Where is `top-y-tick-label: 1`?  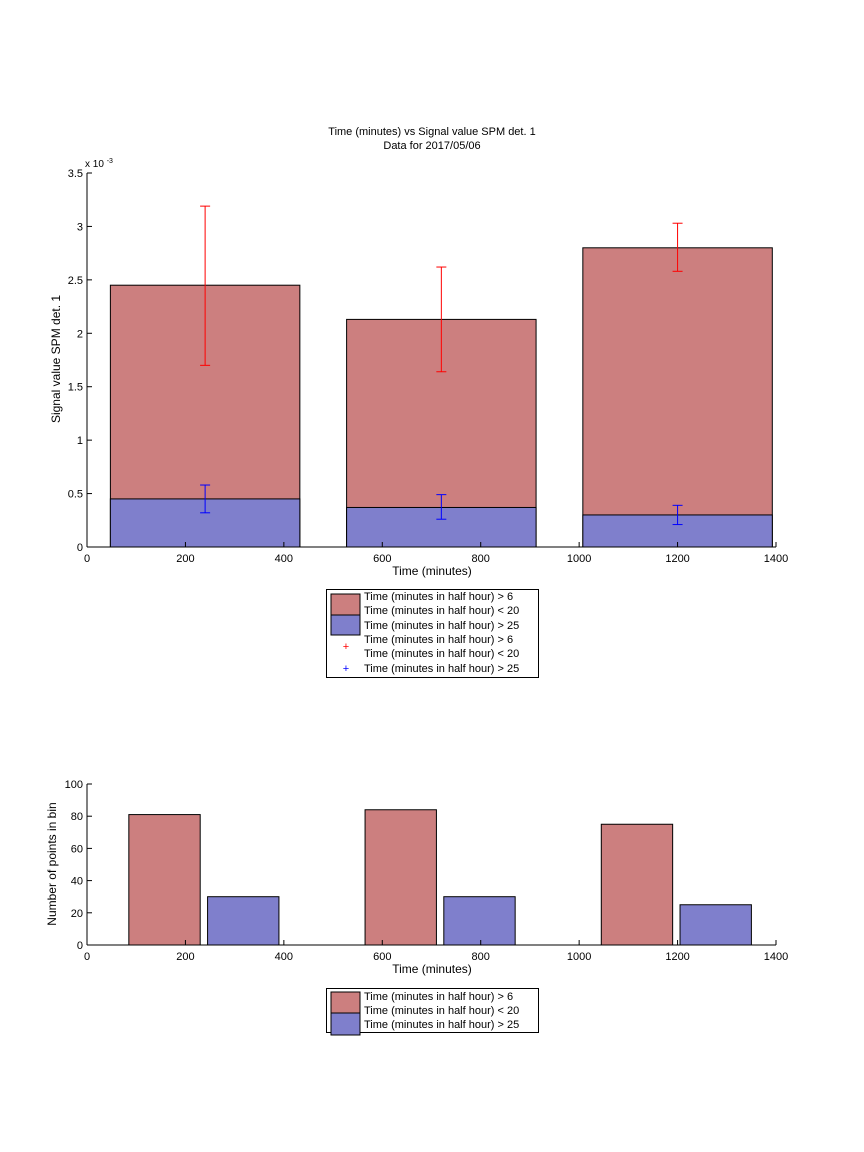 top-y-tick-label: 1 is located at coordinates (80, 441).